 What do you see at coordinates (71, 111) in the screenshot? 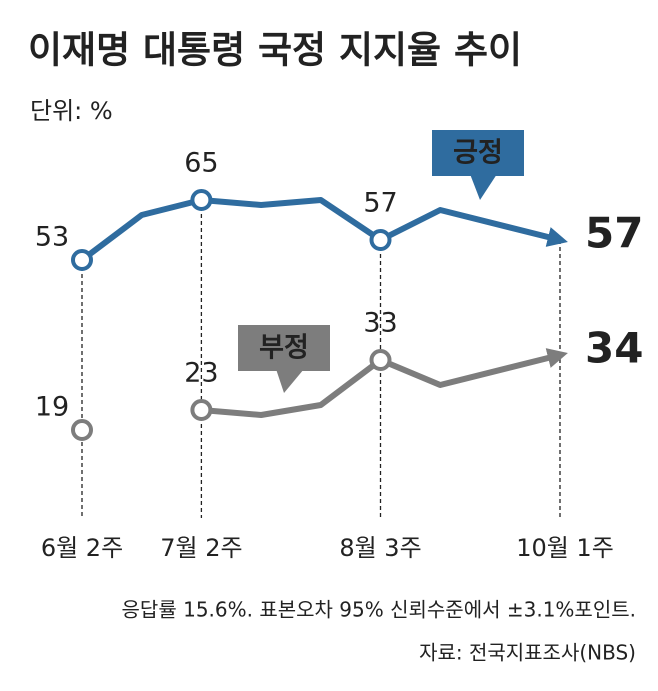
I see `chart-subtitle: 단위: %` at bounding box center [71, 111].